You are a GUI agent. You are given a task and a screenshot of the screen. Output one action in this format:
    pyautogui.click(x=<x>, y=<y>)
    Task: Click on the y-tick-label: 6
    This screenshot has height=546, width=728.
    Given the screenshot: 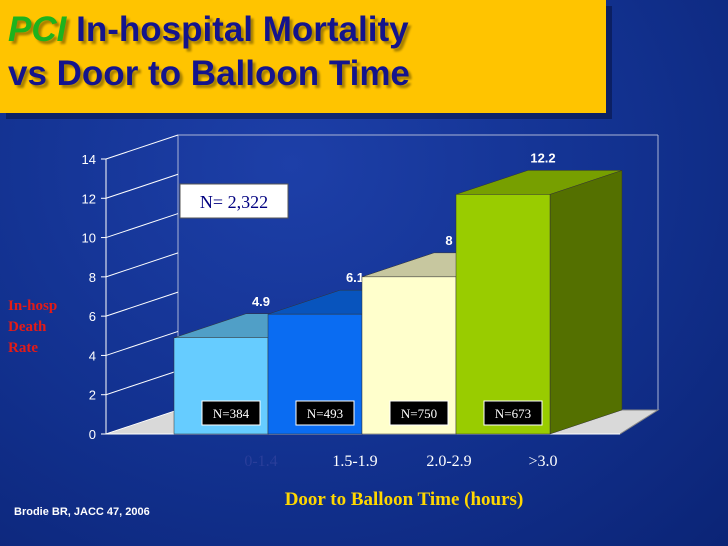 What is the action you would take?
    pyautogui.click(x=92, y=316)
    